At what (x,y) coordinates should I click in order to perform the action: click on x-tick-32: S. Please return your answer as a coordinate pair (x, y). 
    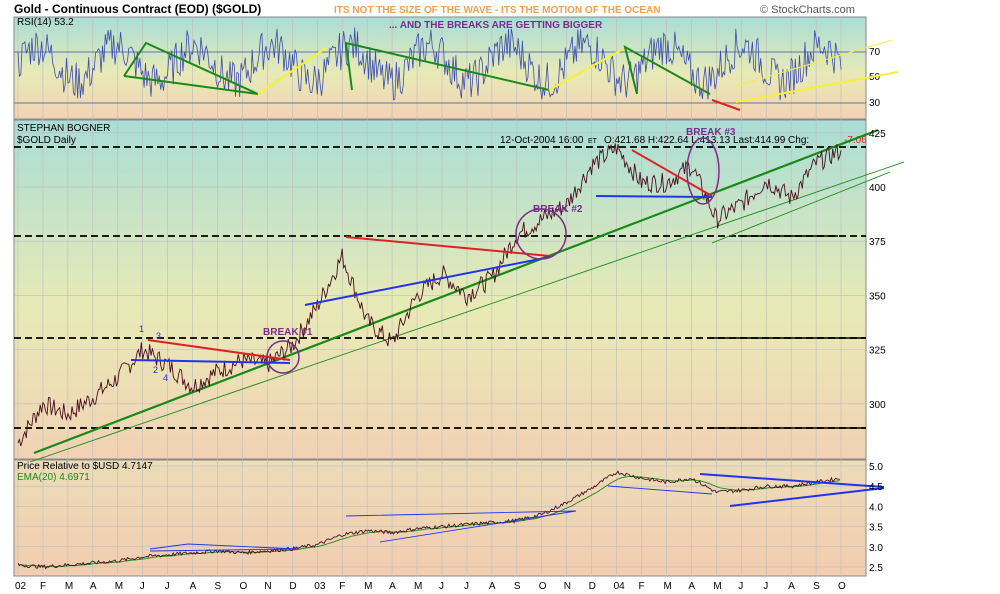
    Looking at the image, I should click on (816, 586).